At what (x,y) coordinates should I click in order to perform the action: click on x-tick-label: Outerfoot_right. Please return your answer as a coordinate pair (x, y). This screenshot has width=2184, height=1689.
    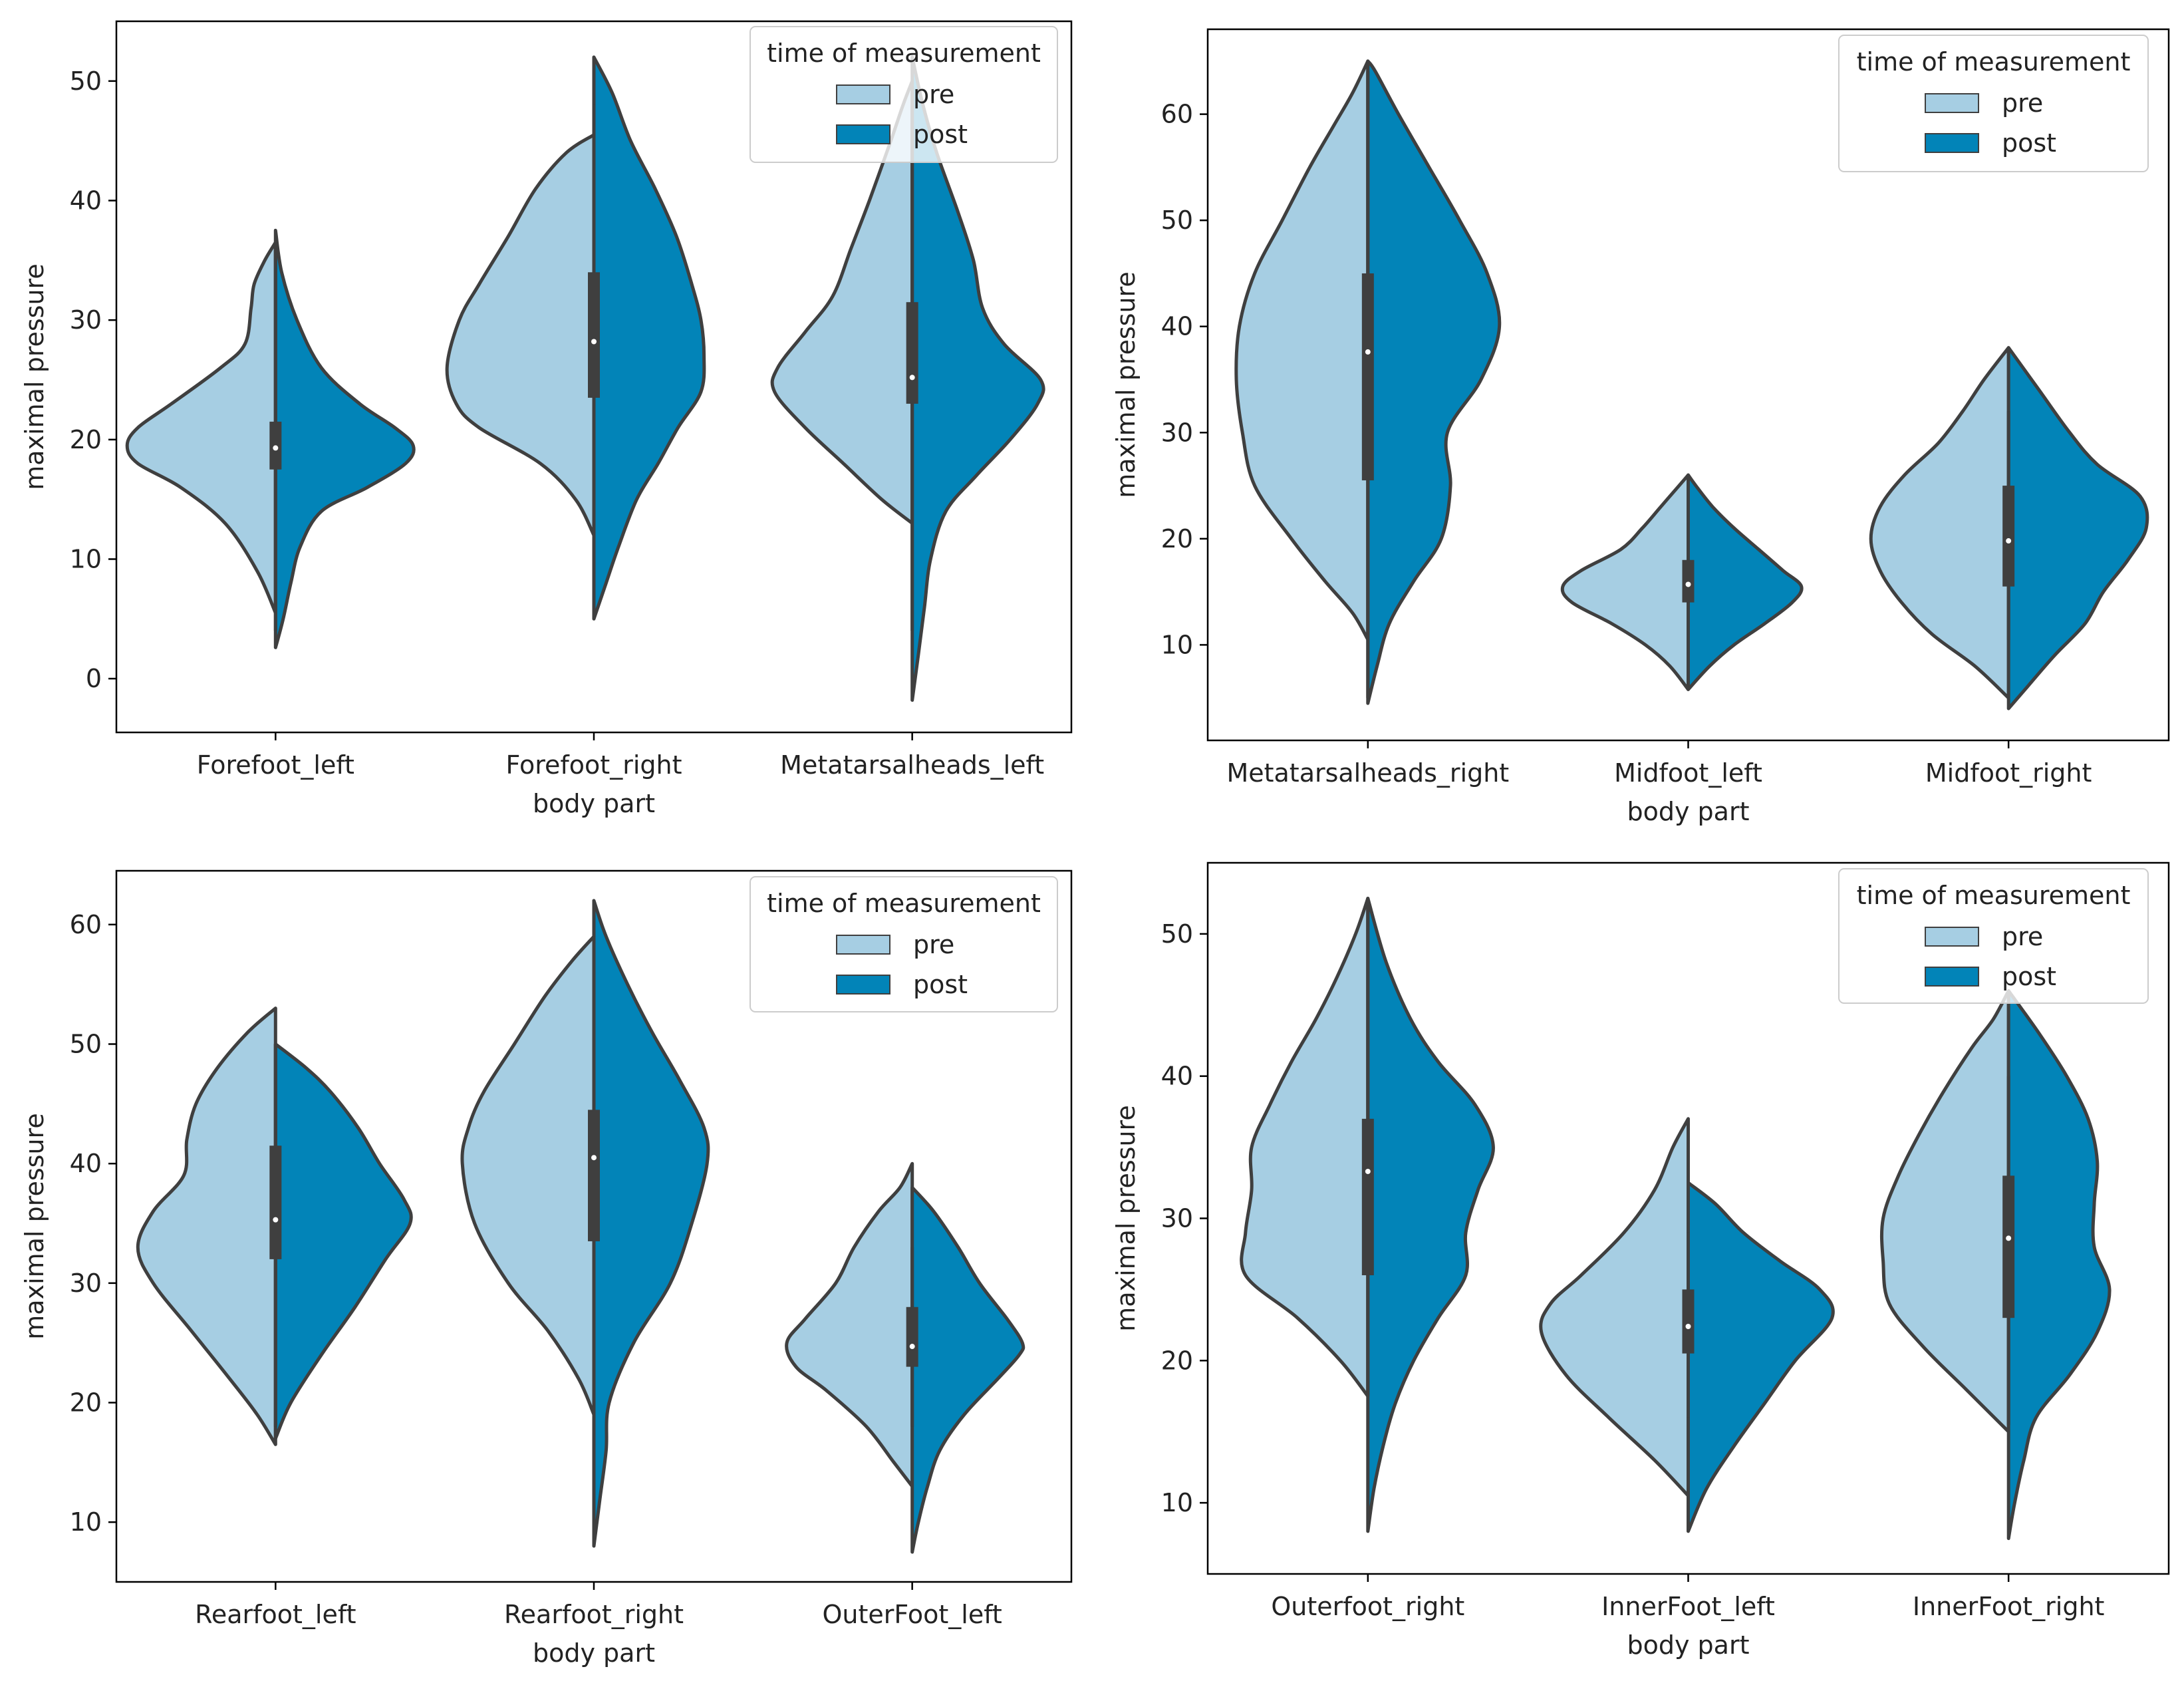
    Looking at the image, I should click on (1367, 1606).